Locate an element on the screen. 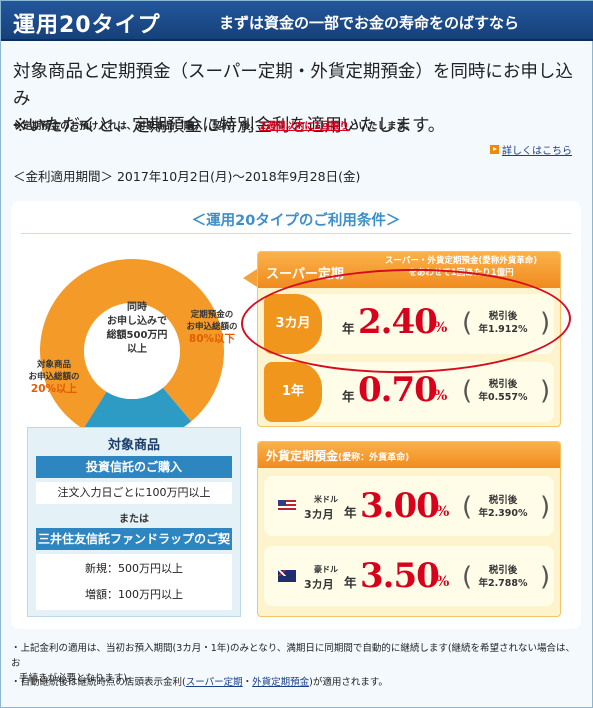 The height and width of the screenshot is (708, 593). term-tab: 1年 is located at coordinates (293, 392).